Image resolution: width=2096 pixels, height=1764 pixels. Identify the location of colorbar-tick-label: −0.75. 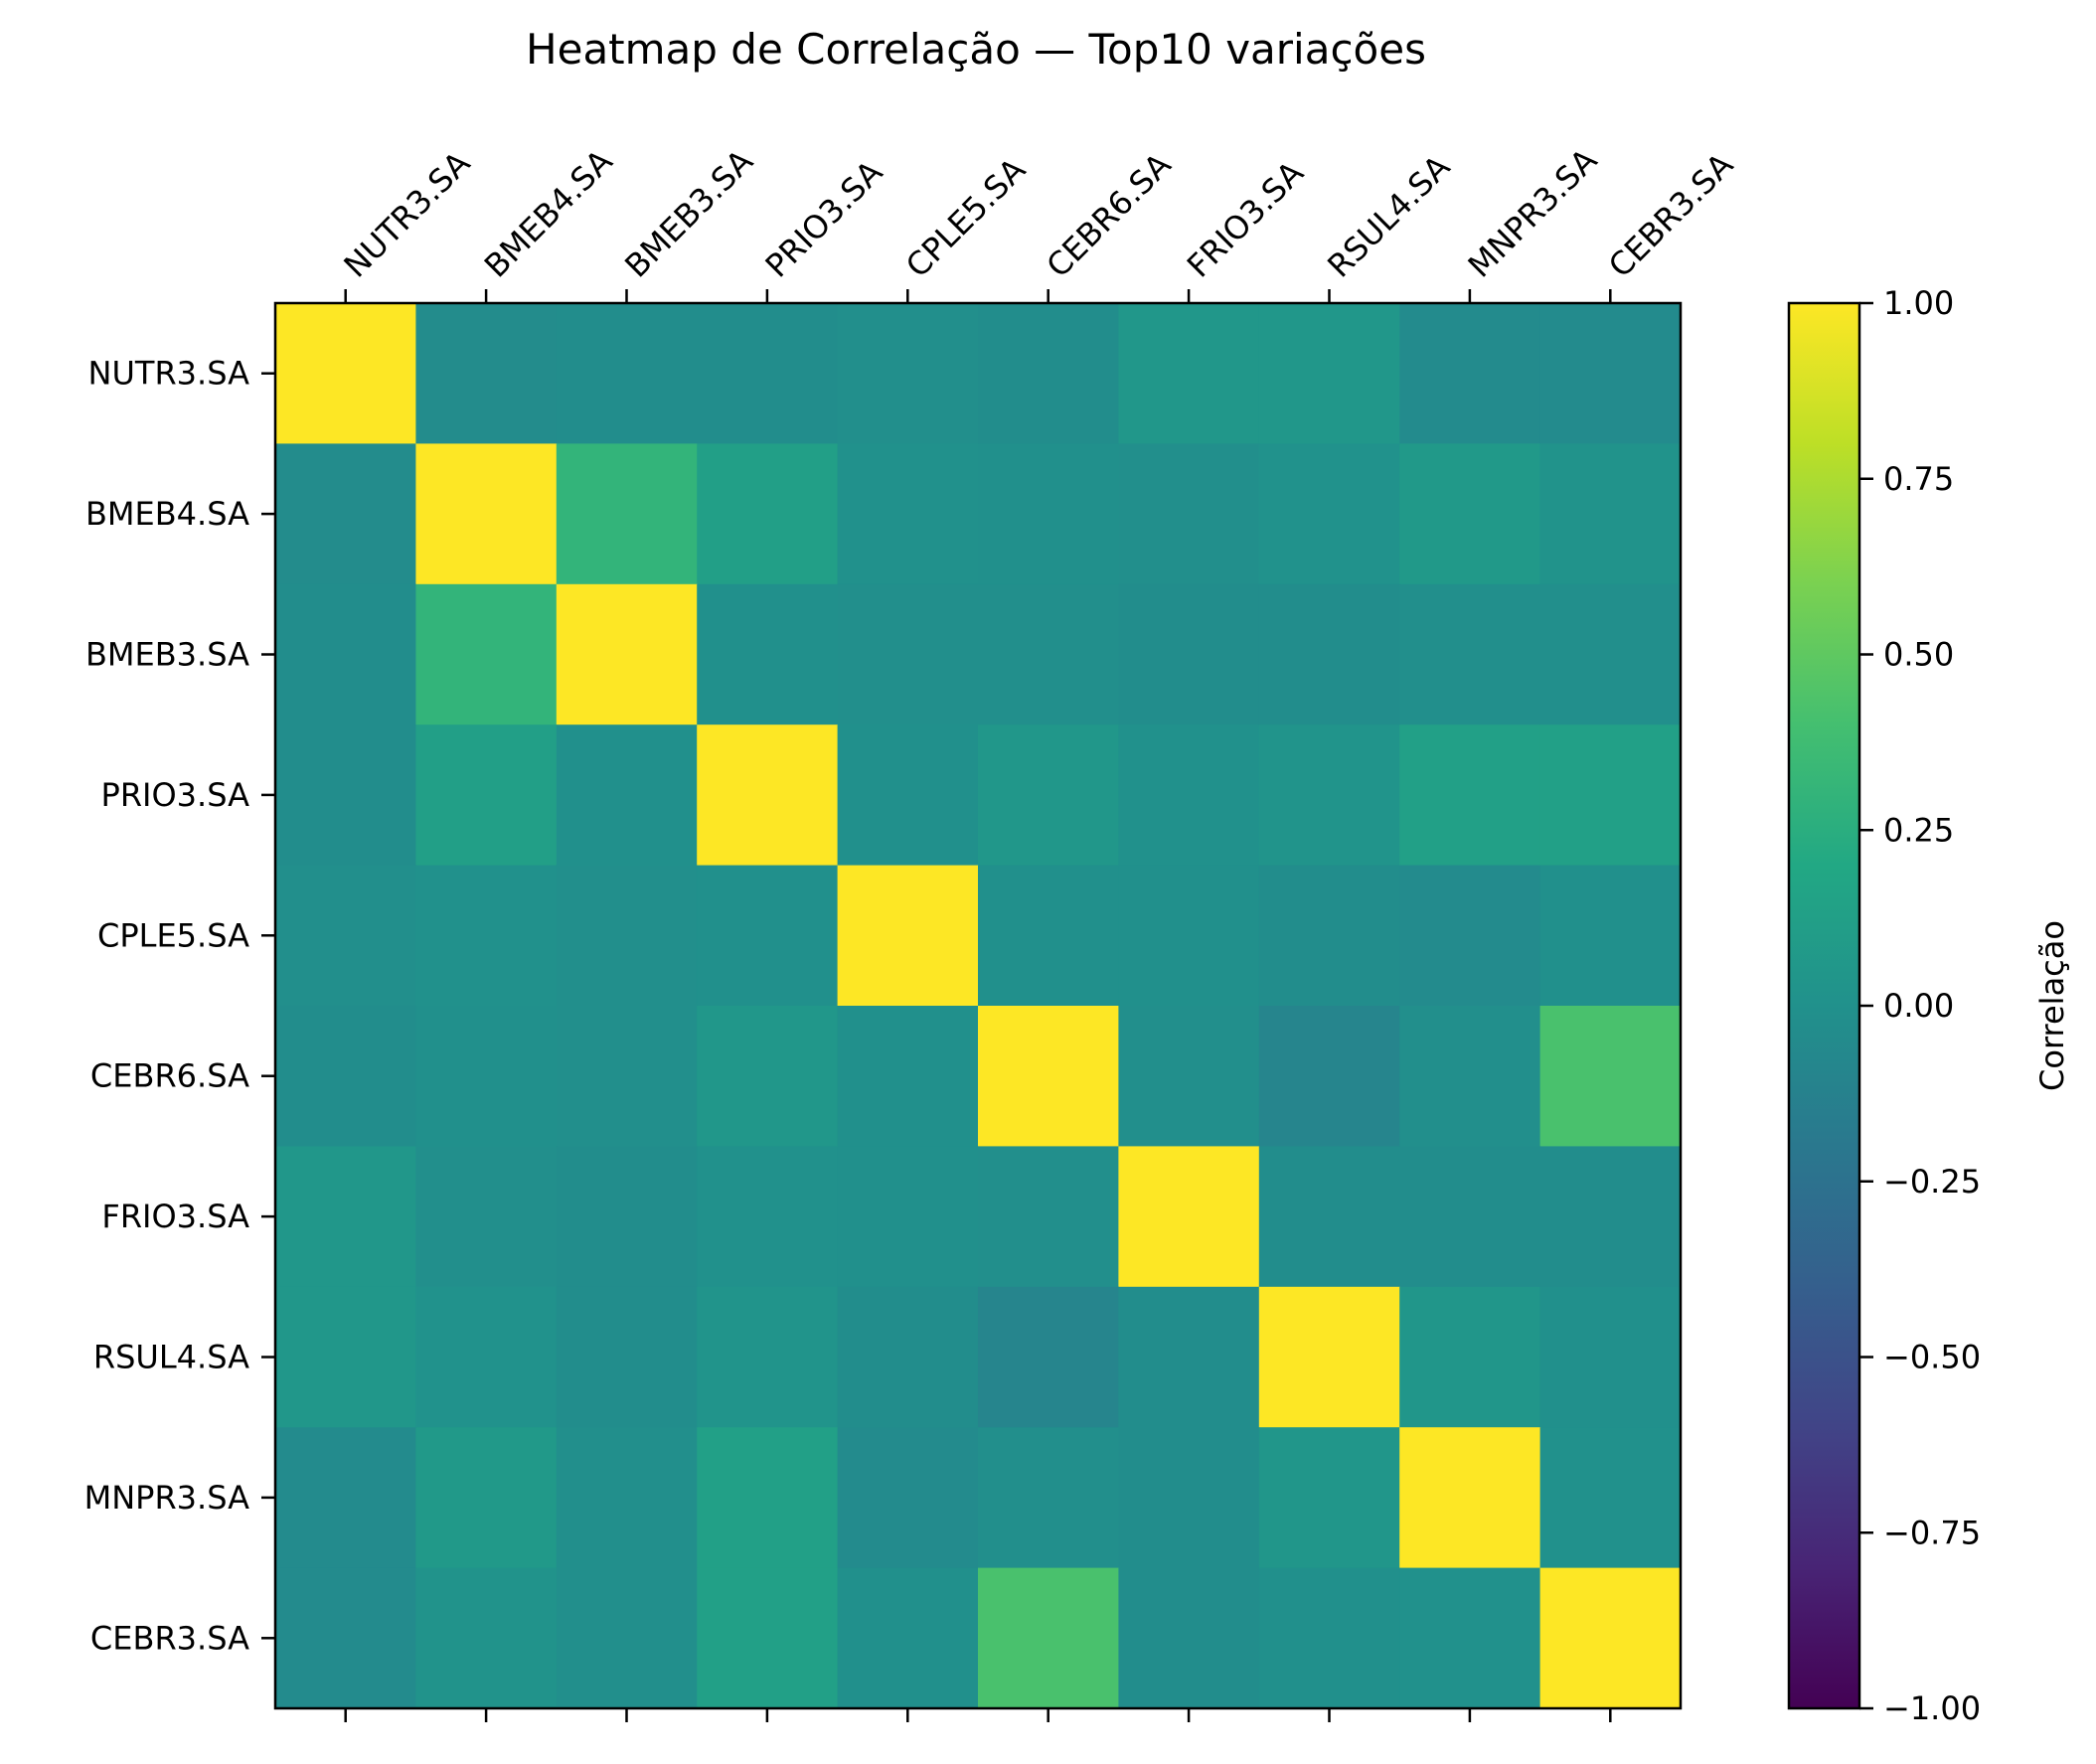
(1932, 1532).